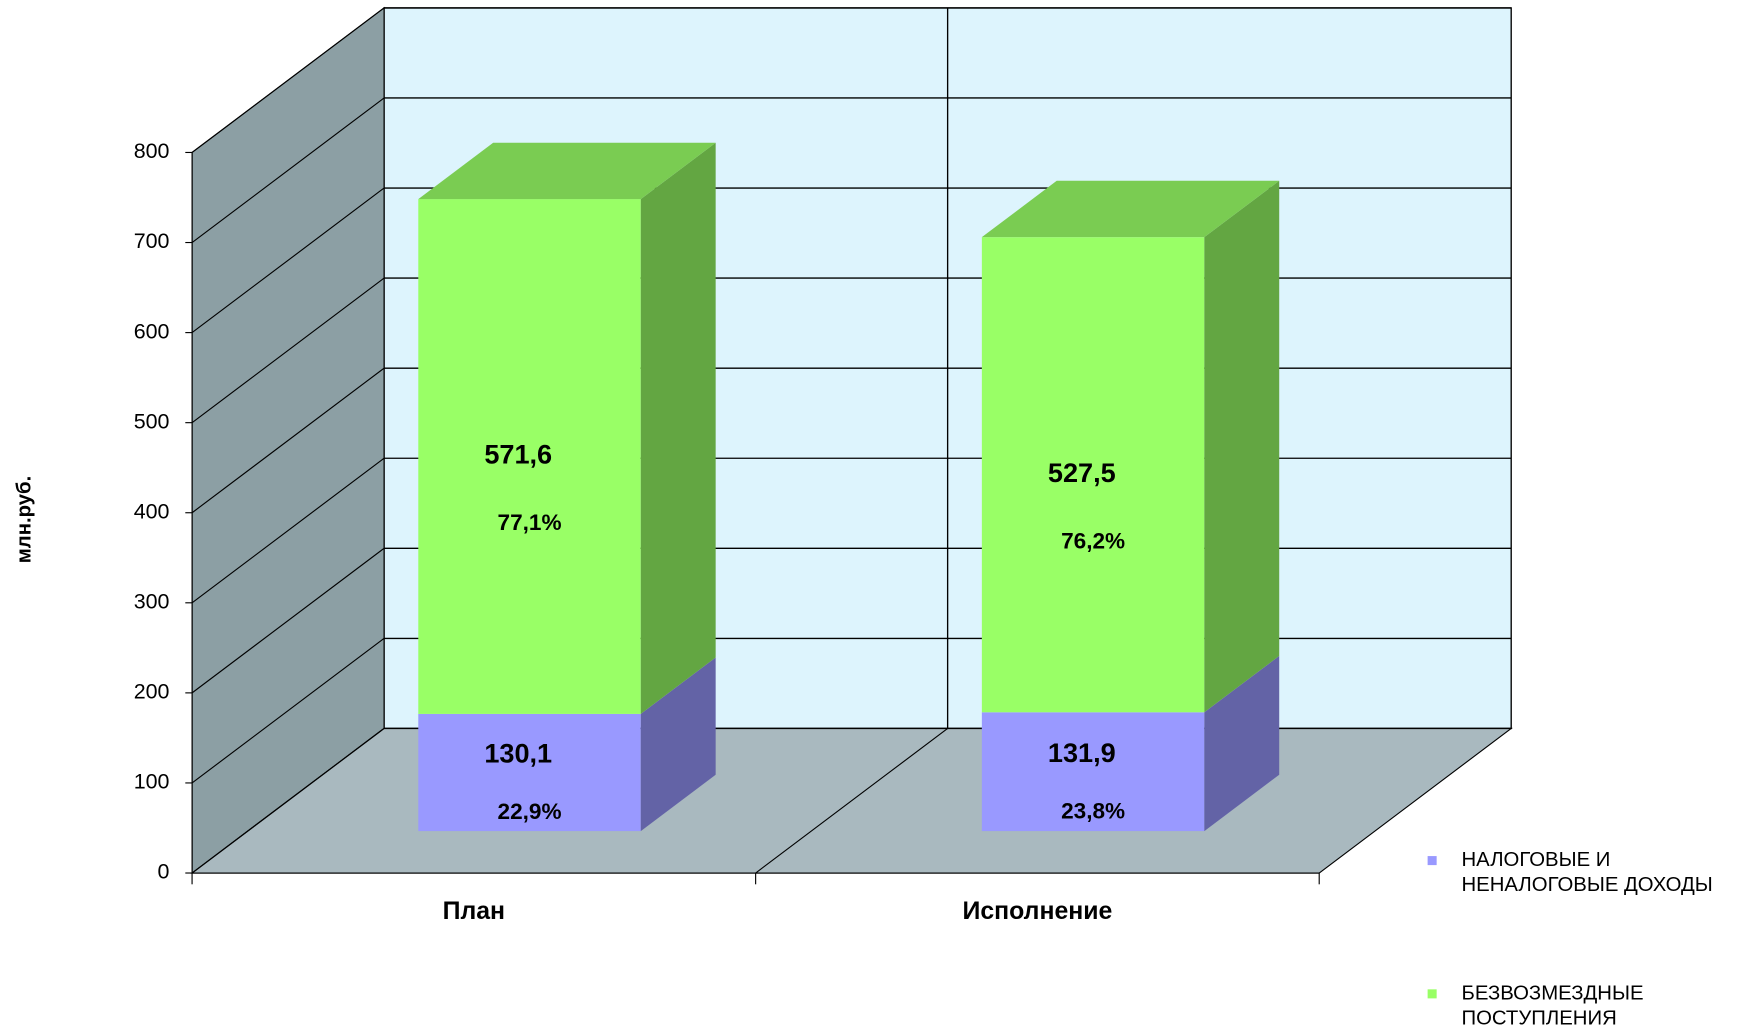 This screenshot has width=1762, height=1030. Describe the element at coordinates (518, 454) in the screenshot. I see `value-label: 571,6` at that location.